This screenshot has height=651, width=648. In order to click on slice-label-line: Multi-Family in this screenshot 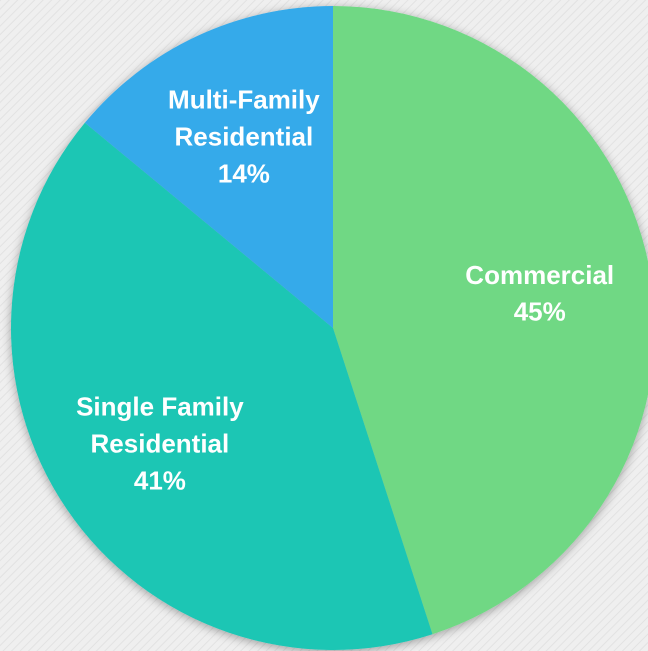, I will do `click(244, 99)`.